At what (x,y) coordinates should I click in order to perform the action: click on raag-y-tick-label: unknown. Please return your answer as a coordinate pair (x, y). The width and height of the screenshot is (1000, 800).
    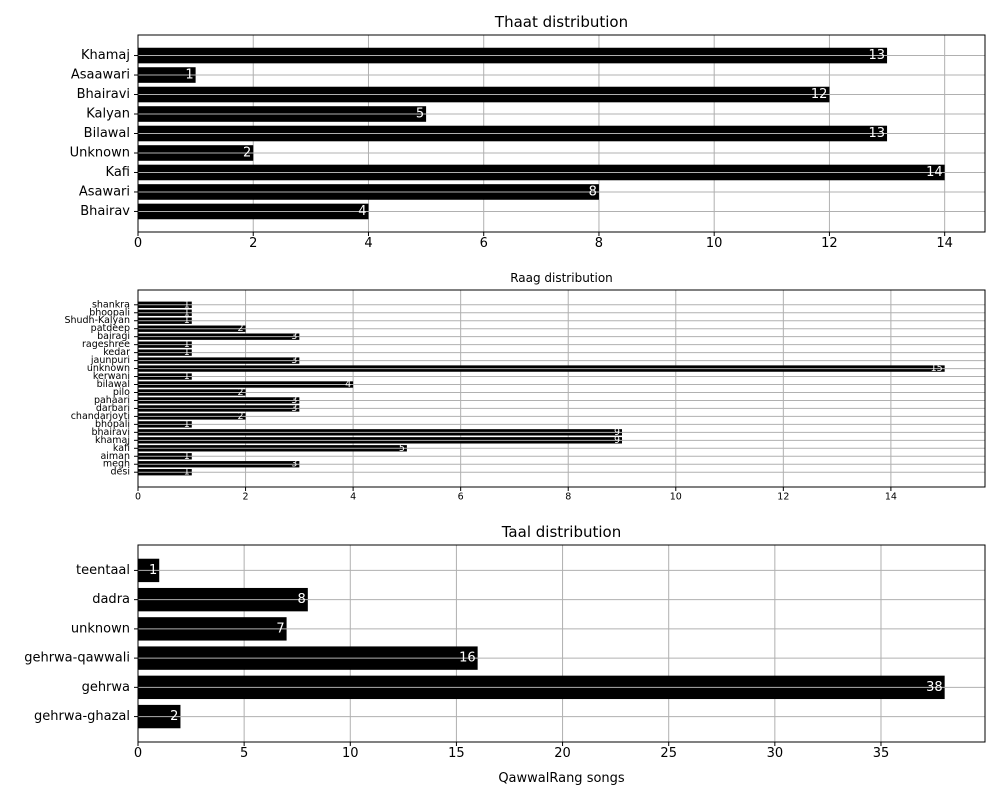
    Looking at the image, I should click on (108, 368).